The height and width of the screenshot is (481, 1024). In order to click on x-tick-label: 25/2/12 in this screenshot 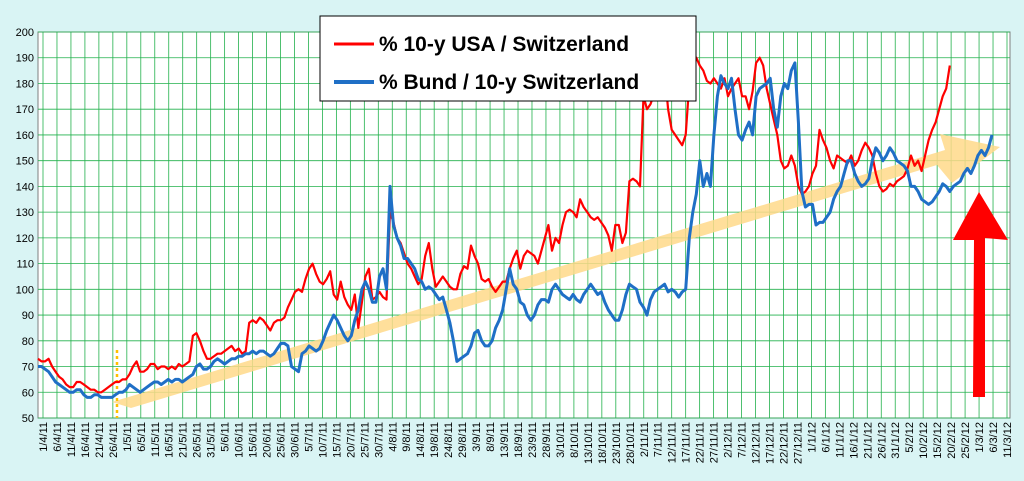, I will do `click(966, 440)`.